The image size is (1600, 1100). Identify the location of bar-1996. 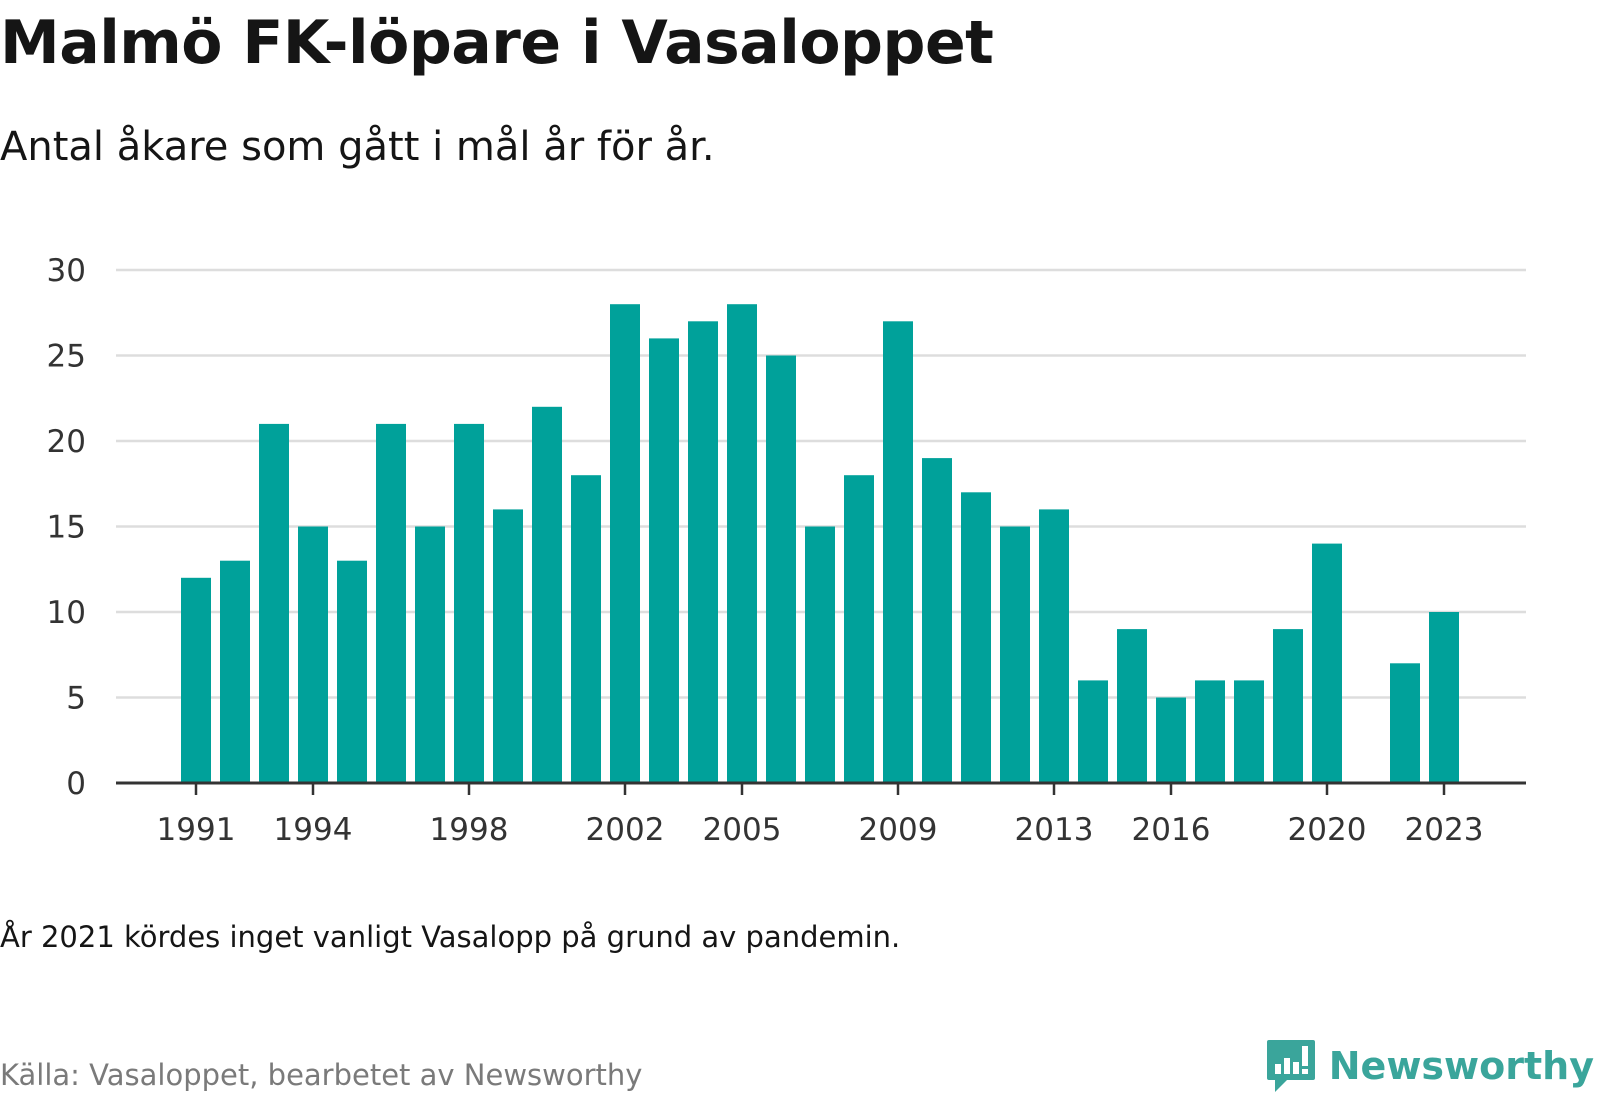
(391, 603).